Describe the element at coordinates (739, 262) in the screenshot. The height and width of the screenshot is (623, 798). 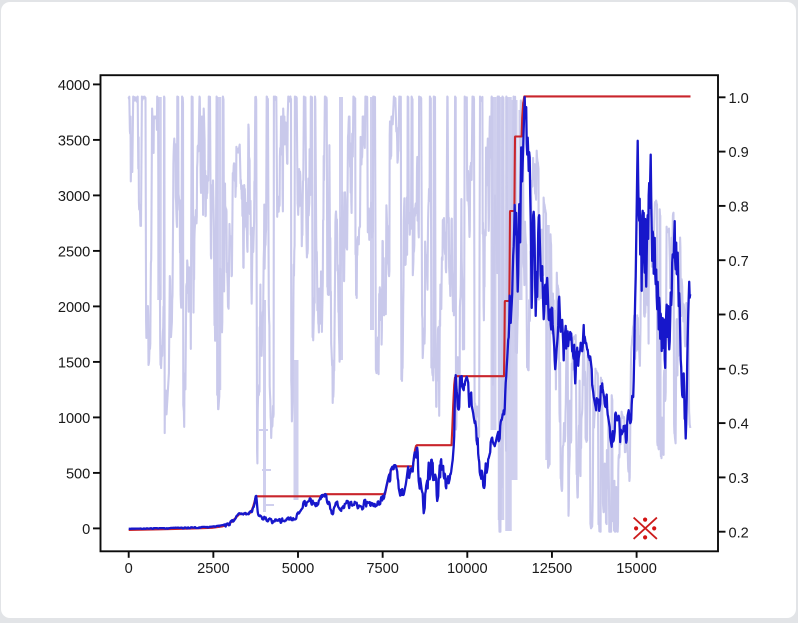
I see `svg-text: 0.7` at that location.